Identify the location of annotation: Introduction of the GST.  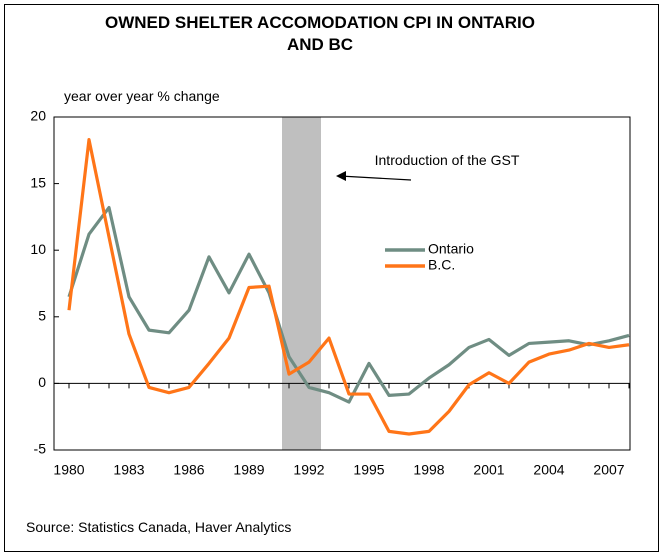
(447, 160).